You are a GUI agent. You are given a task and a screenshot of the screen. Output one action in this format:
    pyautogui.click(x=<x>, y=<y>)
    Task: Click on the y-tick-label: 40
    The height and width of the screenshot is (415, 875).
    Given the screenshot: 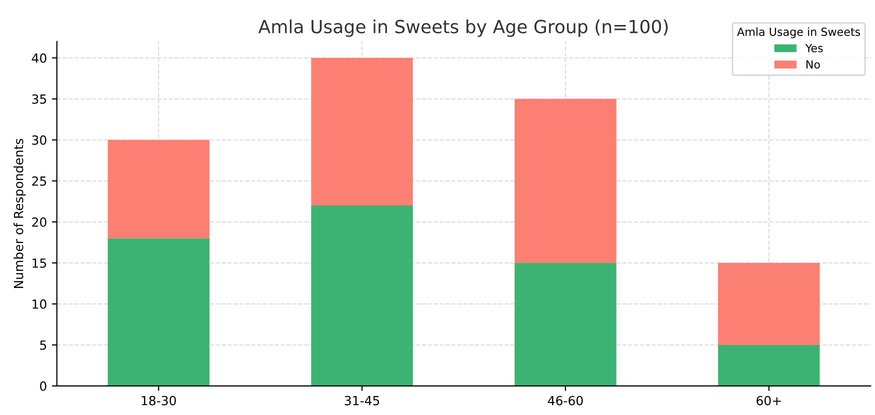 What is the action you would take?
    pyautogui.click(x=39, y=58)
    